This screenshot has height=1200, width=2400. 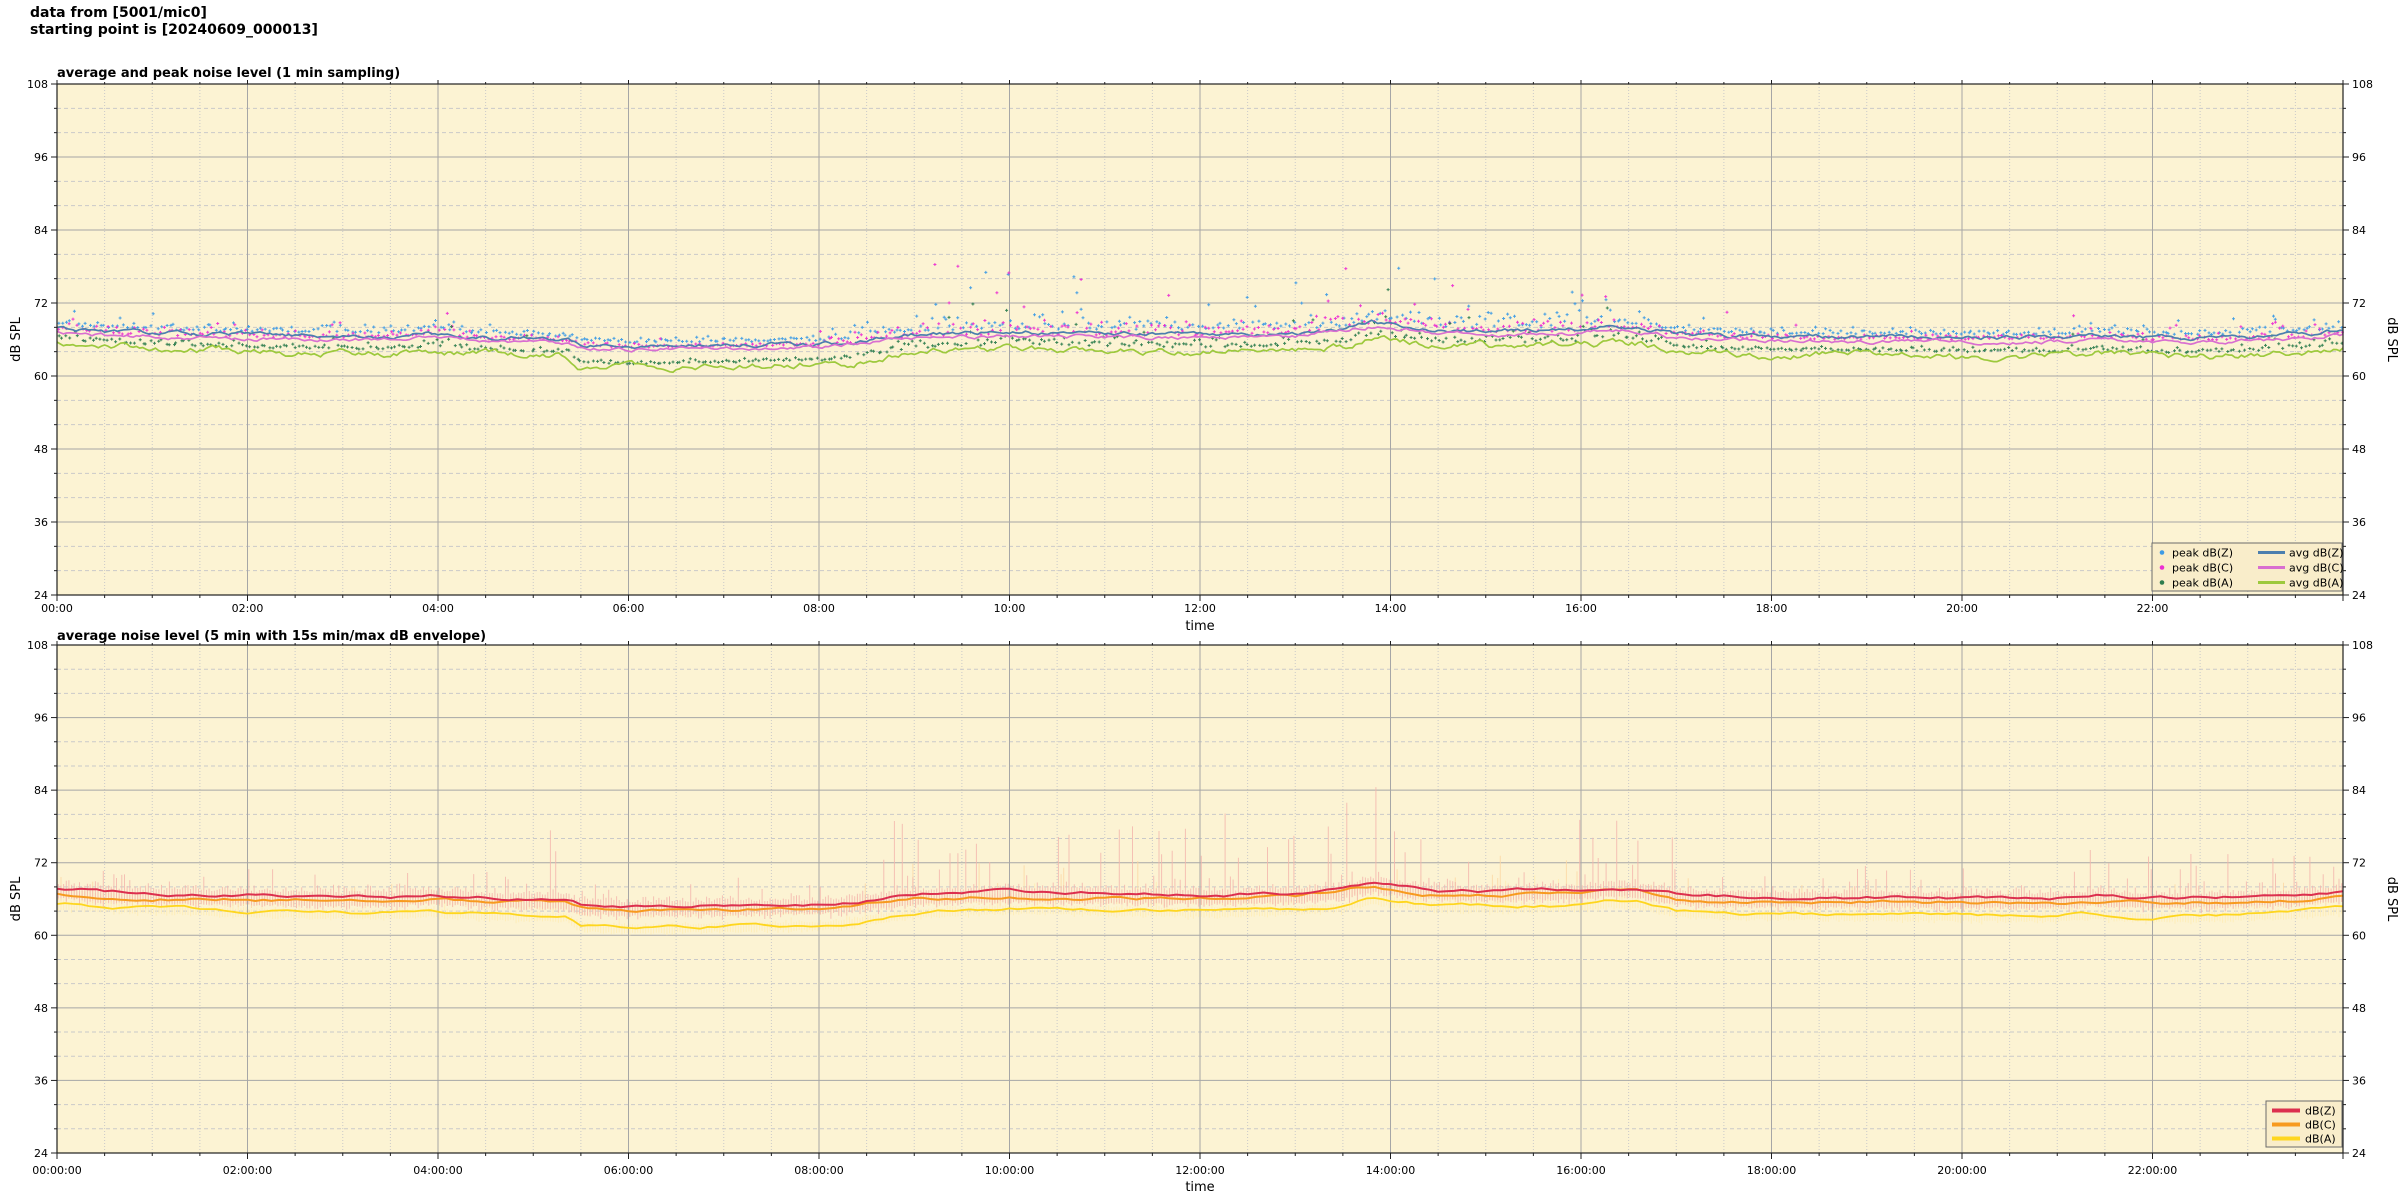 What do you see at coordinates (1200, 608) in the screenshot?
I see `x-tick-label: 12:00` at bounding box center [1200, 608].